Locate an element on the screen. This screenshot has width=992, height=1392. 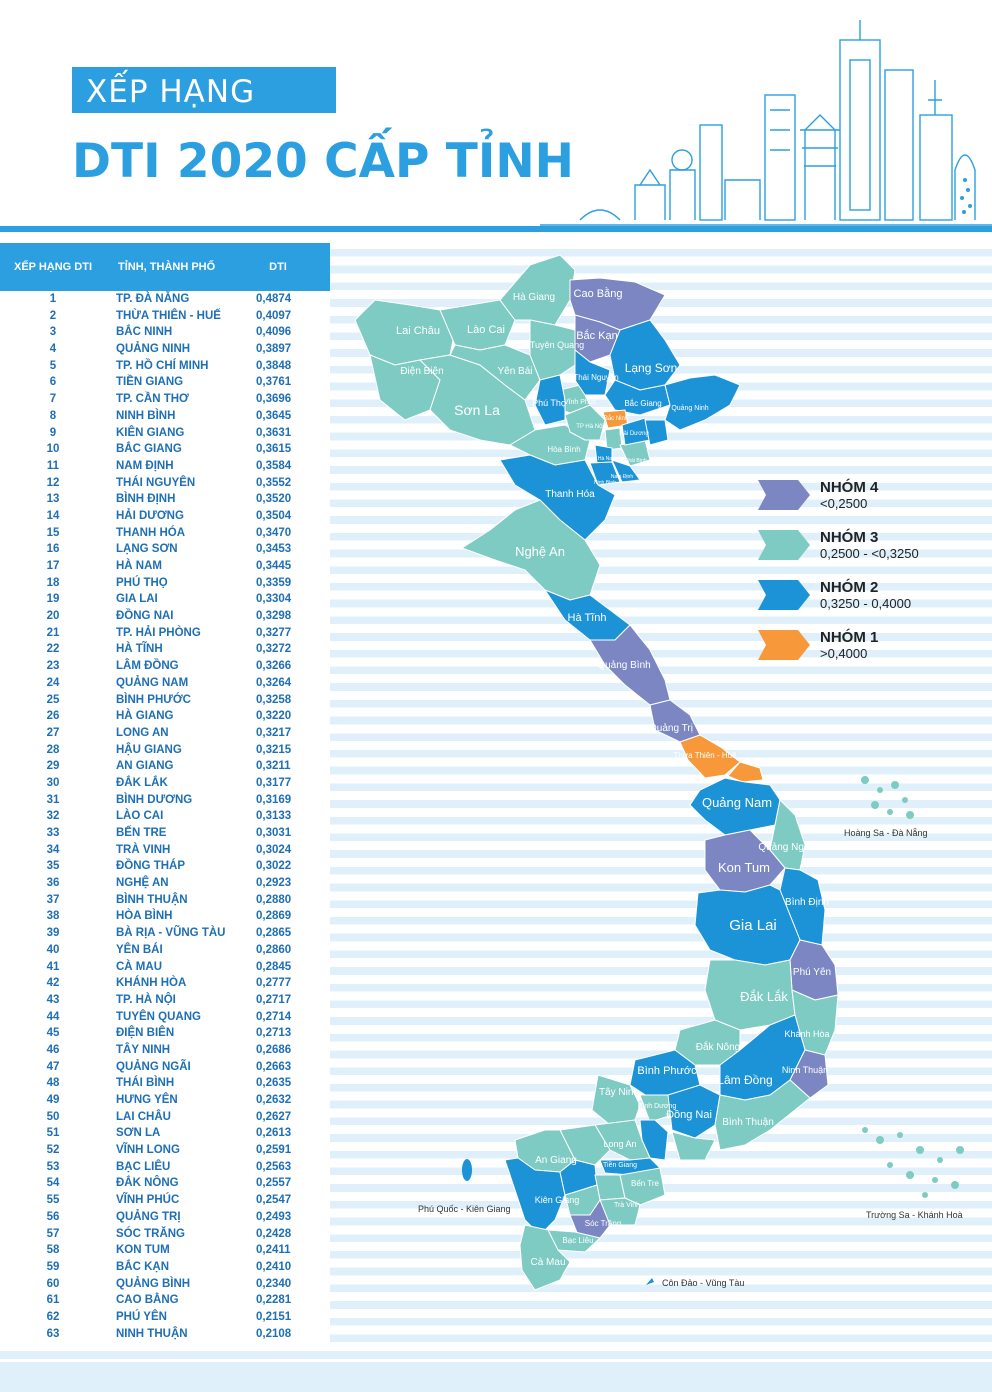
dti-cell: 0,3133 is located at coordinates (274, 816).